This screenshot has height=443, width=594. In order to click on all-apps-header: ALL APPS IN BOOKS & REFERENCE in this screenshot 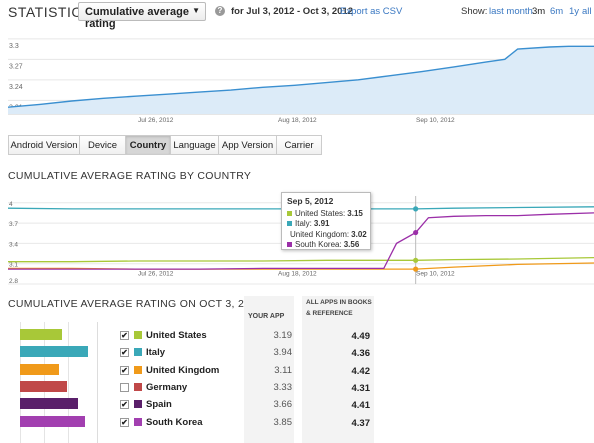, I will do `click(339, 308)`.